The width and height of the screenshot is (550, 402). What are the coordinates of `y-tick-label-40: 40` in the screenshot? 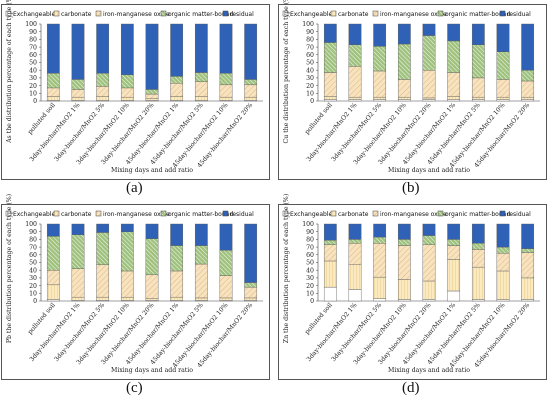 It's located at (310, 70).